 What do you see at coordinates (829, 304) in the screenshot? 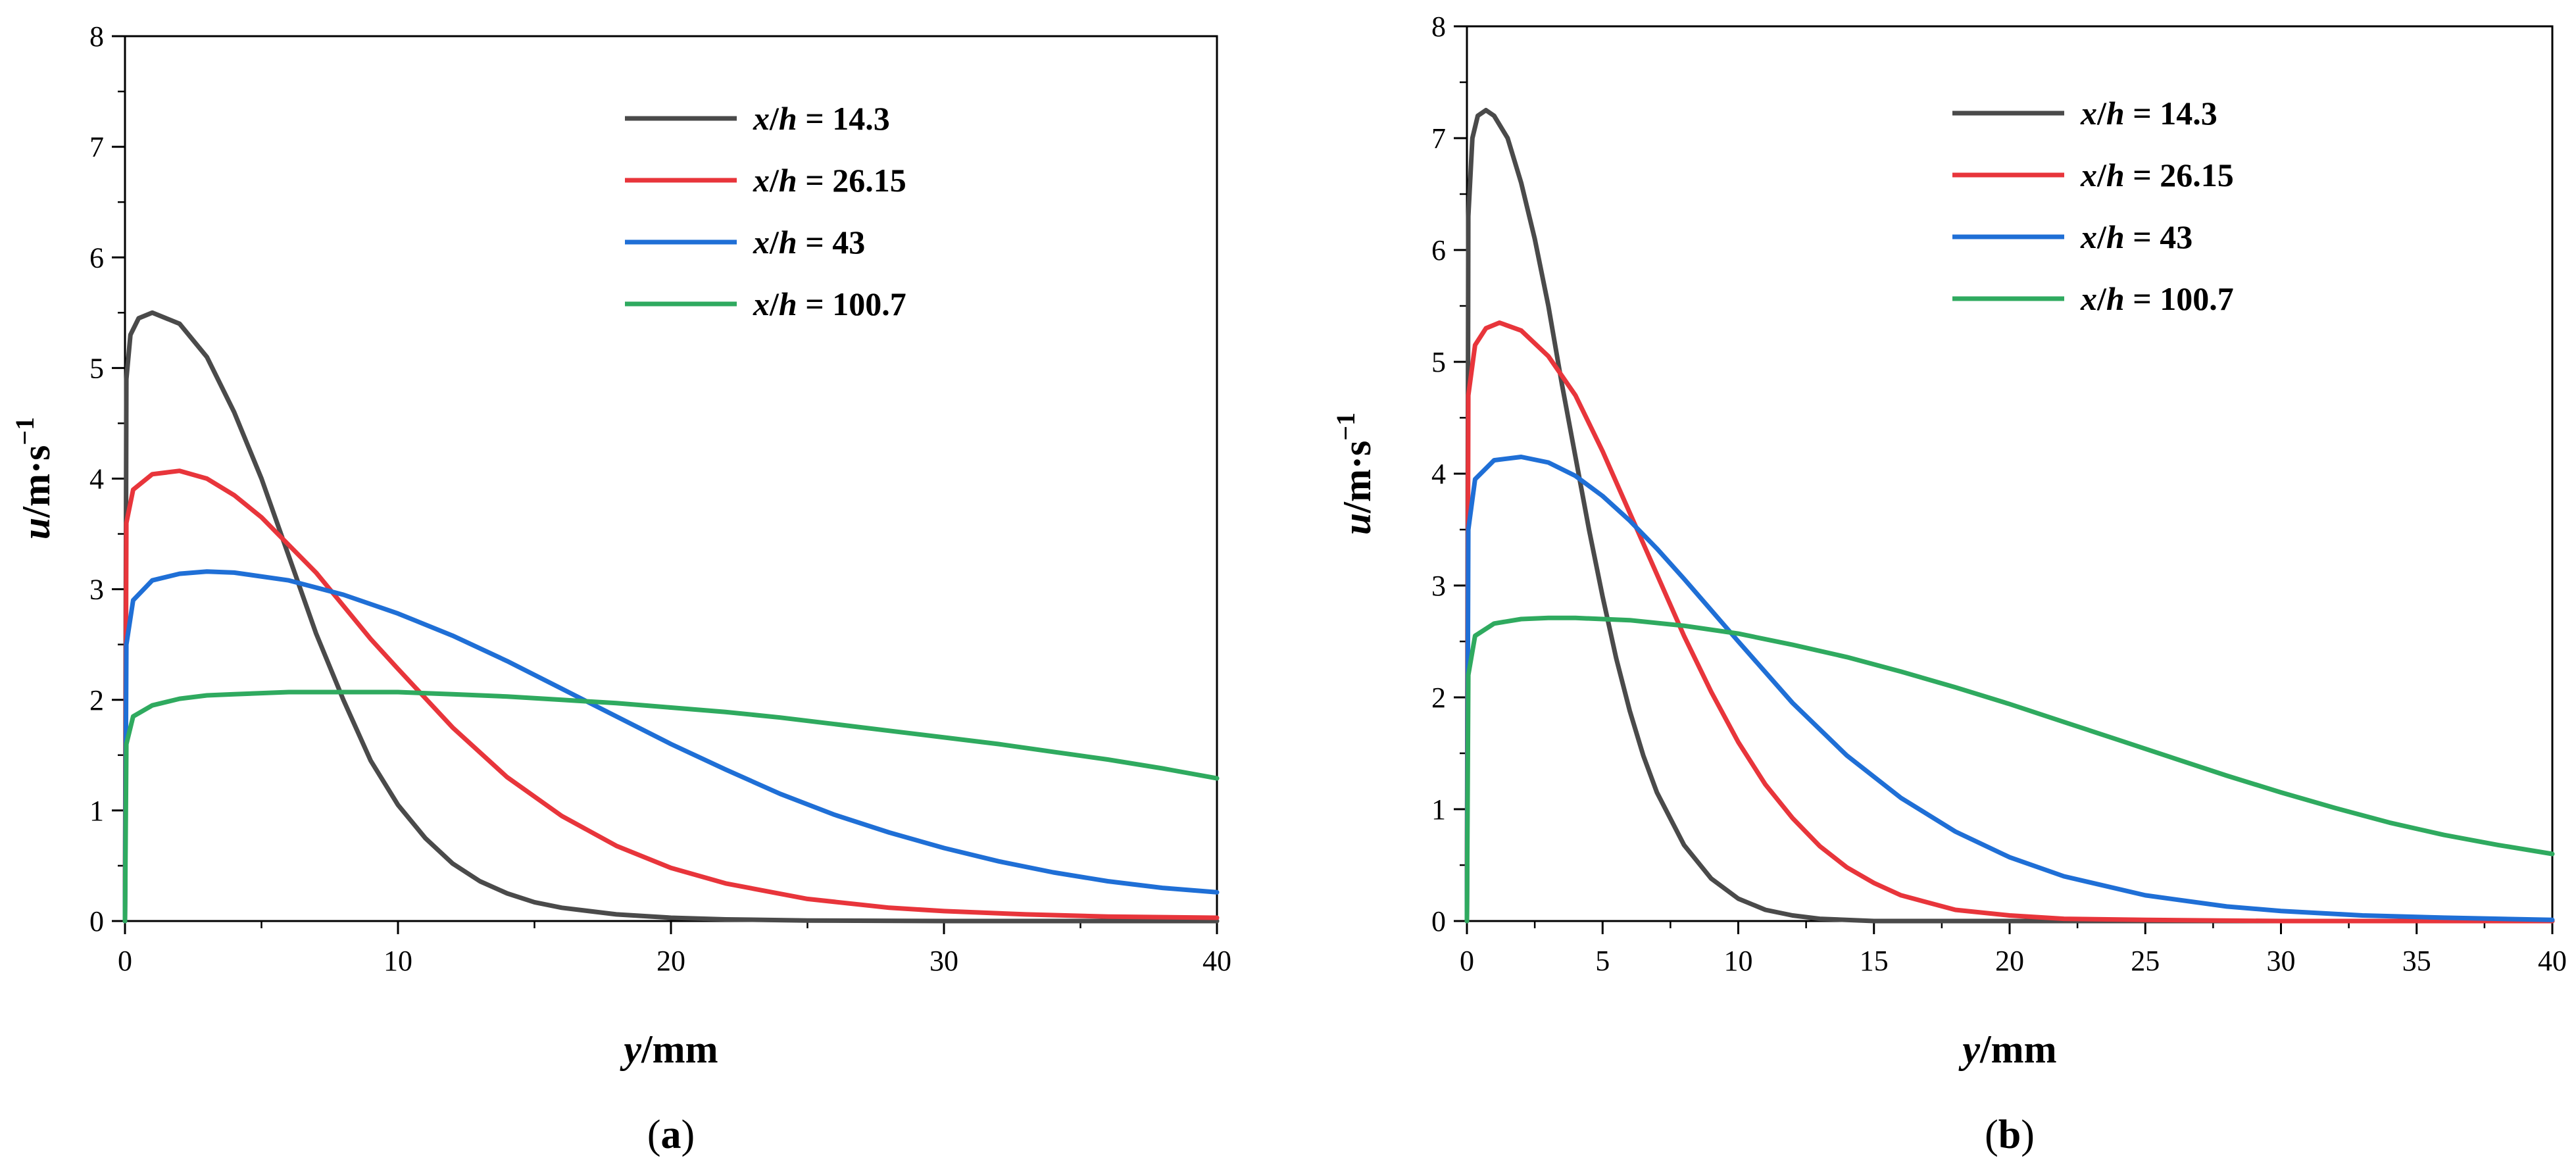
I see `panel-a-legend-label-3: x/h = 100.7` at bounding box center [829, 304].